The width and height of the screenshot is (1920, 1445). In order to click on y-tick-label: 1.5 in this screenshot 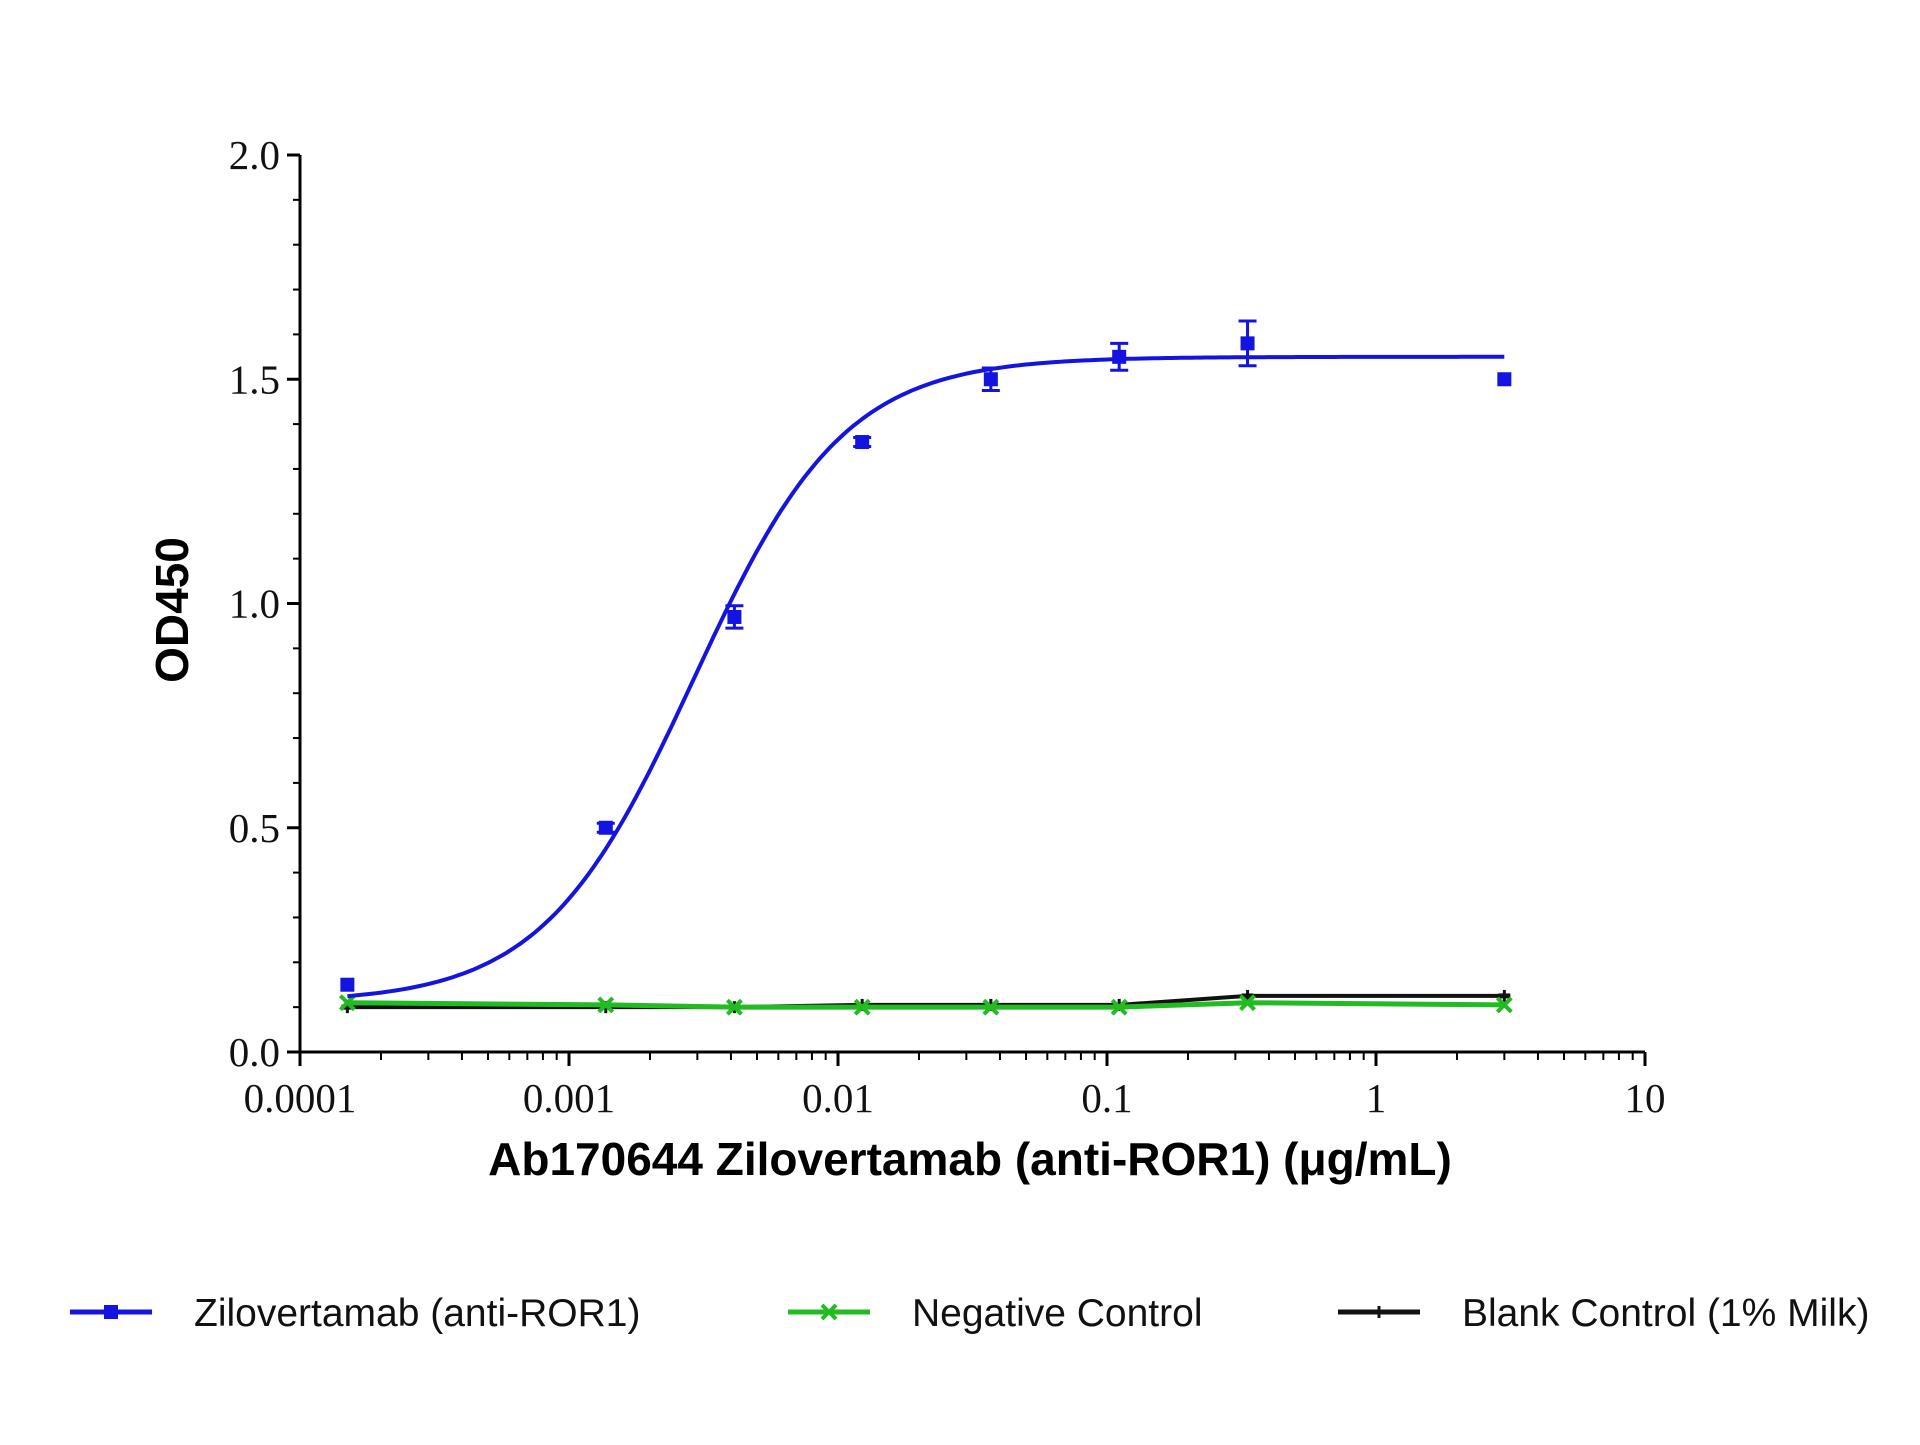, I will do `click(254, 379)`.